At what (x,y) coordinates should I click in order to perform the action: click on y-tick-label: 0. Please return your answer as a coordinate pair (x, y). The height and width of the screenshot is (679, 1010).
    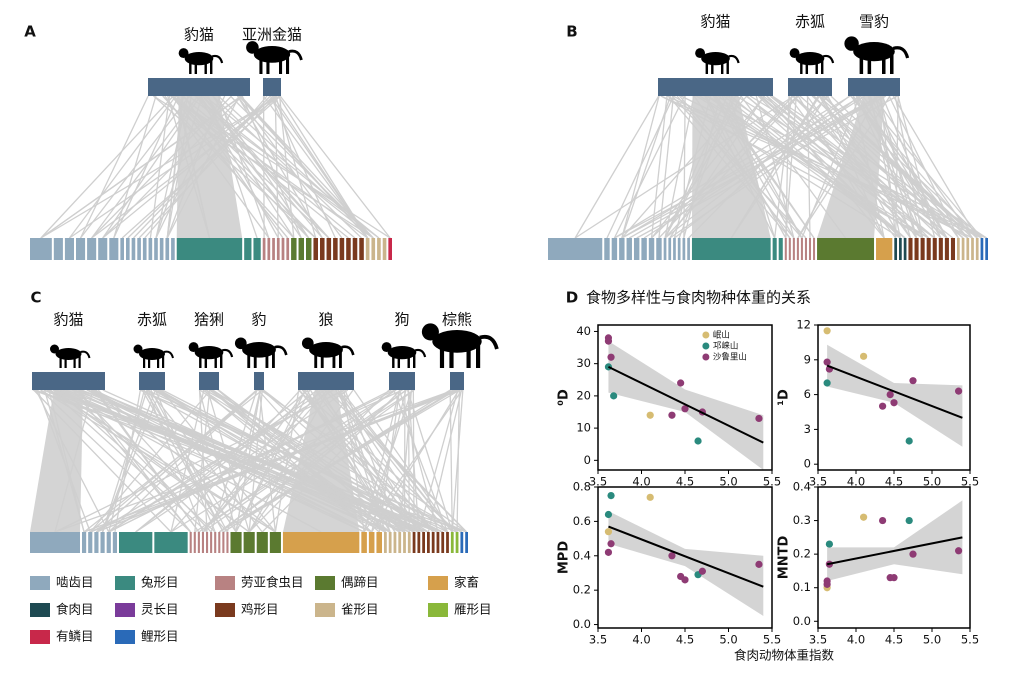
    Looking at the image, I should click on (807, 464).